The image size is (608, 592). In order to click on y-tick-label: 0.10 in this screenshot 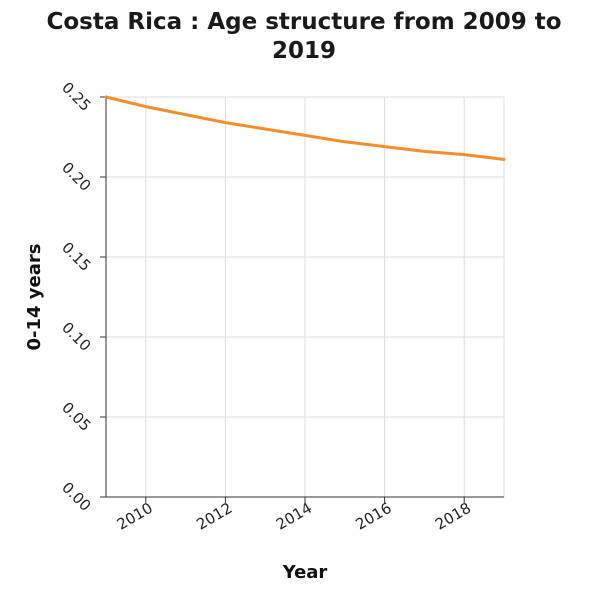, I will do `click(76, 336)`.